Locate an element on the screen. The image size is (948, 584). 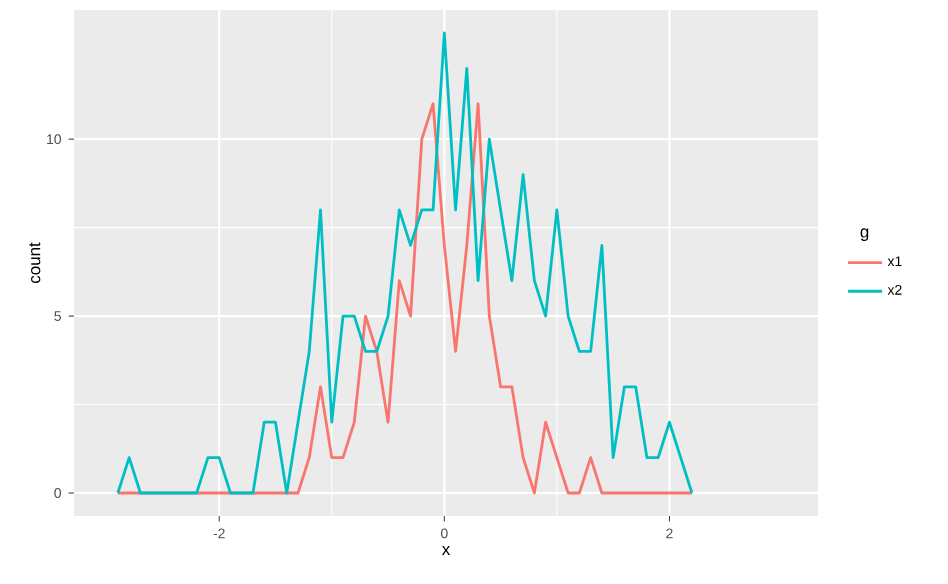
legend-title: g is located at coordinates (864, 234).